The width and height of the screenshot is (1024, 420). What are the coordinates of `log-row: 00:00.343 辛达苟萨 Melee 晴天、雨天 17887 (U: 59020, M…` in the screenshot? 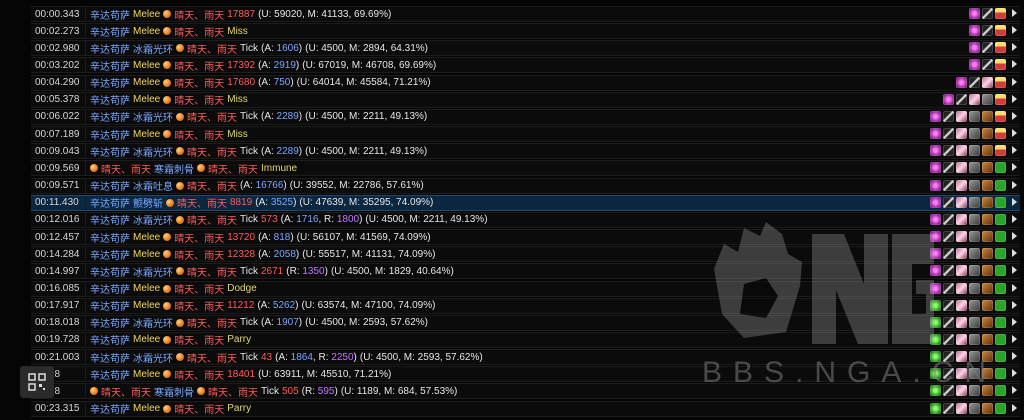 It's located at (525, 14).